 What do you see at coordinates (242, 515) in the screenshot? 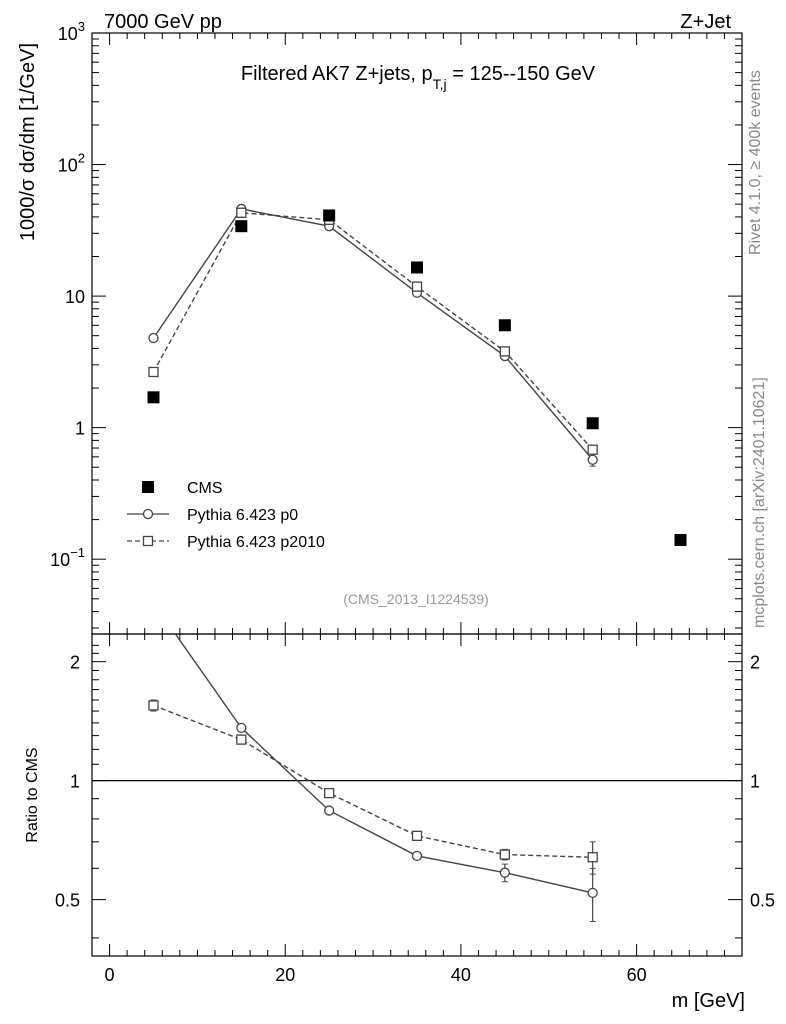
I see `legend-label: Pythia 6.423 p0` at bounding box center [242, 515].